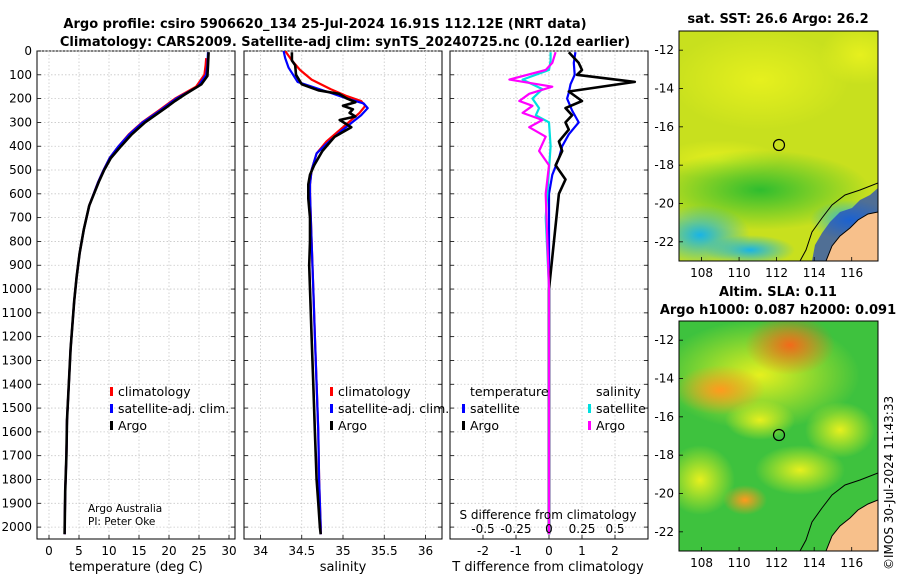 This screenshot has height=580, width=900. Describe the element at coordinates (664, 204) in the screenshot. I see `map-y-tick-label: -20` at that location.